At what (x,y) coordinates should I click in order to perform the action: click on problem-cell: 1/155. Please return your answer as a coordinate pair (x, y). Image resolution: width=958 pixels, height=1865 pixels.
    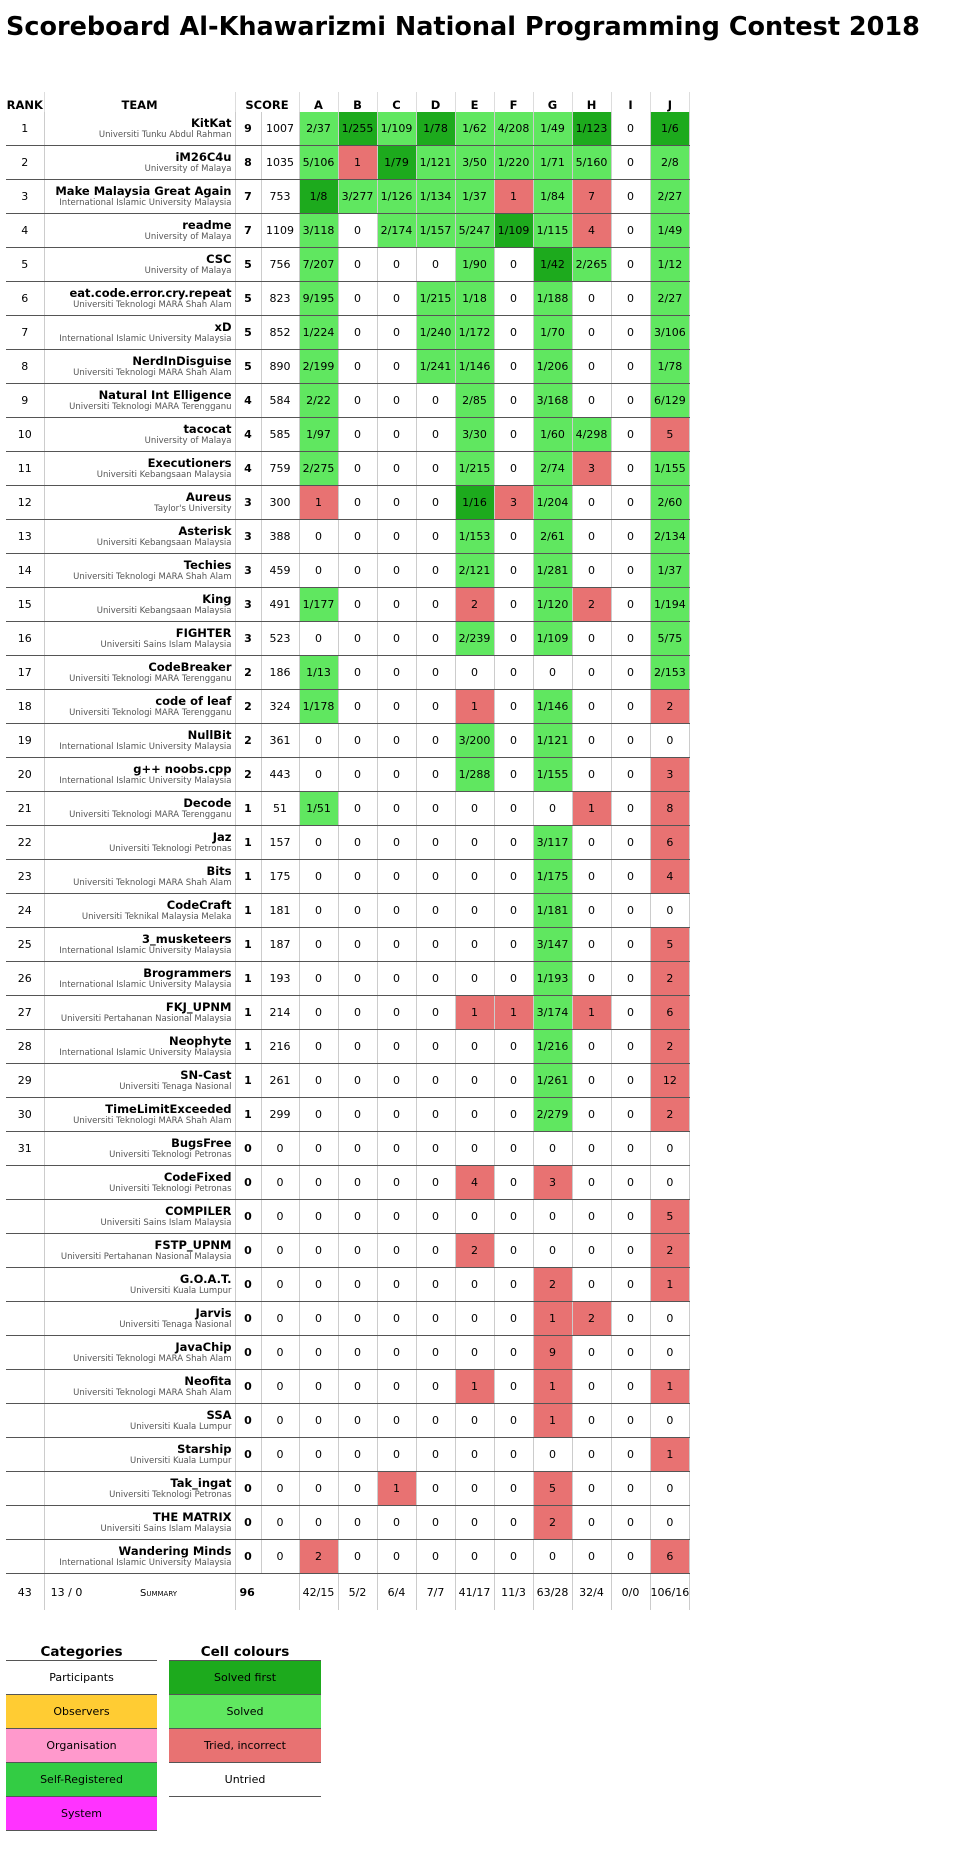
    Looking at the image, I should click on (670, 468).